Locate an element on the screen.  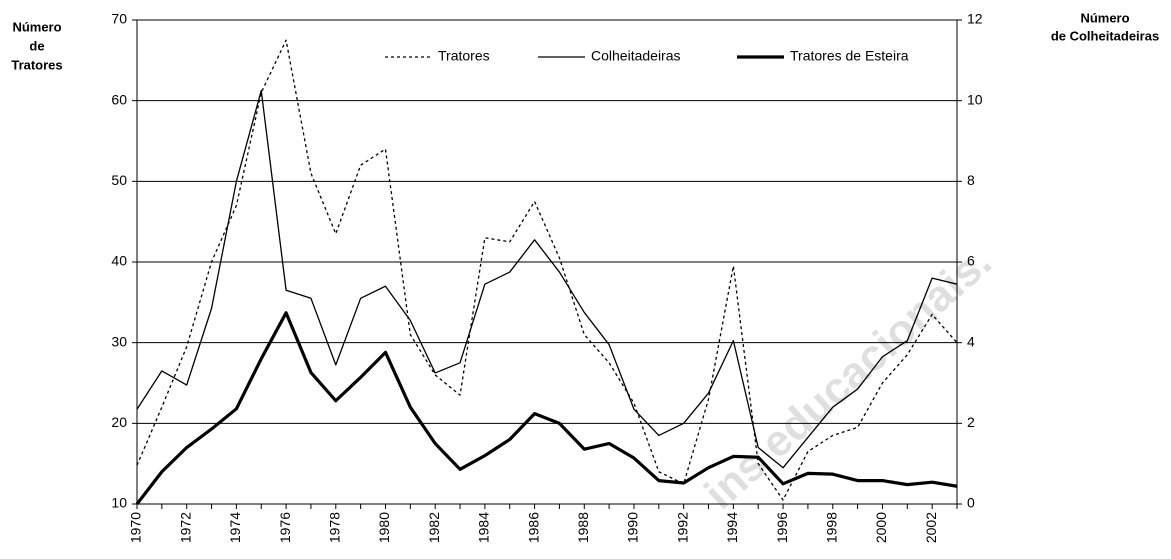
x-tick-label: 1984 is located at coordinates (484, 527).